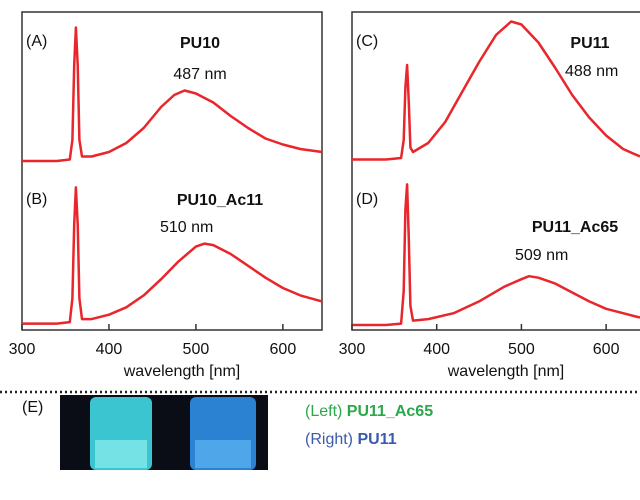 This screenshot has height=500, width=640. I want to click on left-prefix: (Left), so click(323, 411).